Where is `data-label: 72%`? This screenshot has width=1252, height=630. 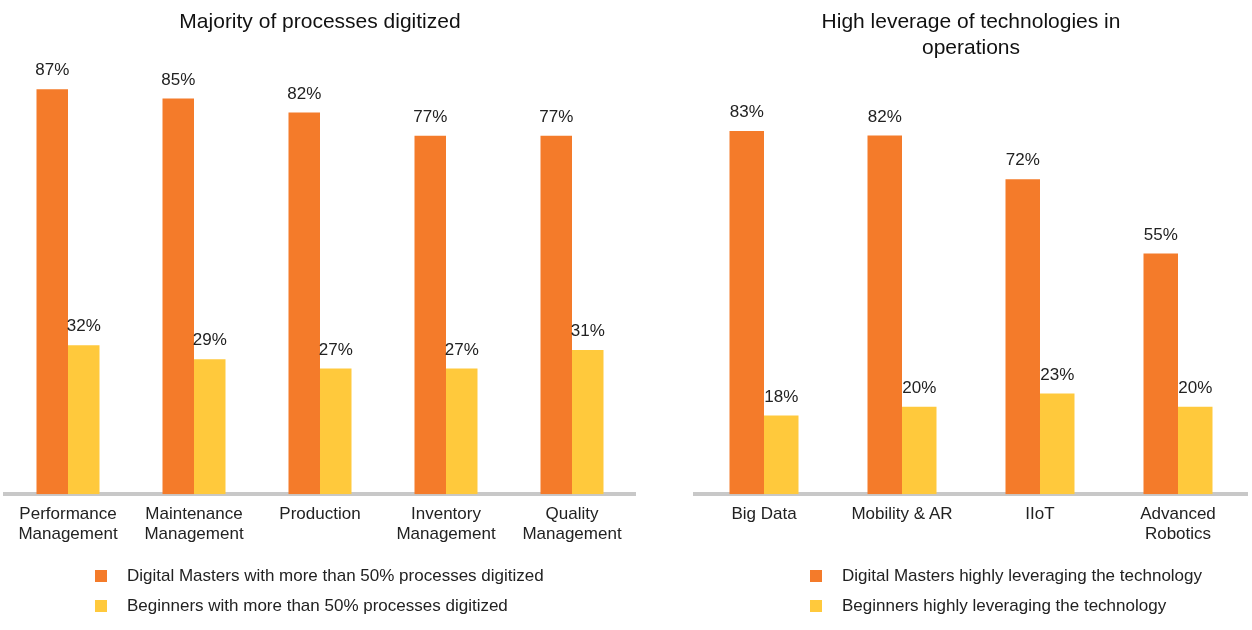 data-label: 72% is located at coordinates (1022, 160).